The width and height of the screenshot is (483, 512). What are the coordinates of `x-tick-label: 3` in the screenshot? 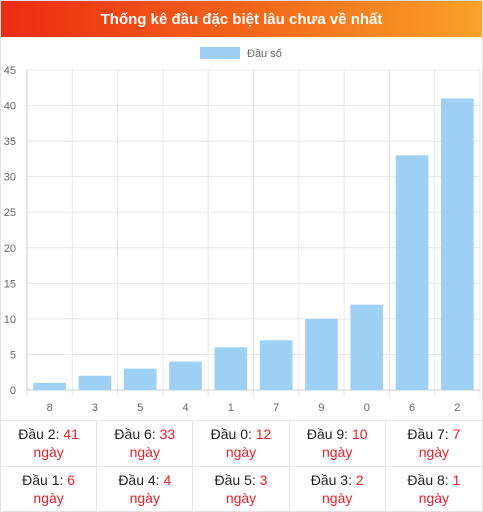 It's located at (95, 408).